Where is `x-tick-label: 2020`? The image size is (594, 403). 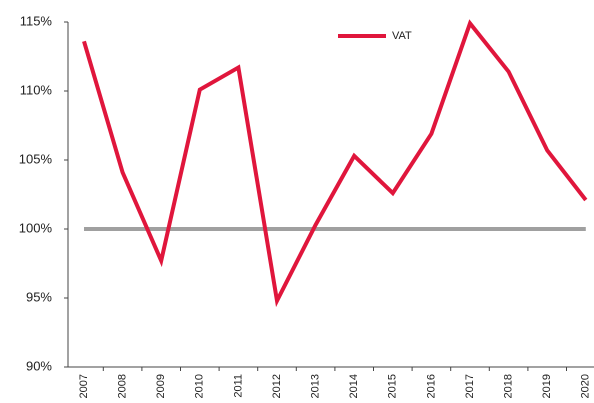
x-tick-label: 2020 is located at coordinates (586, 386).